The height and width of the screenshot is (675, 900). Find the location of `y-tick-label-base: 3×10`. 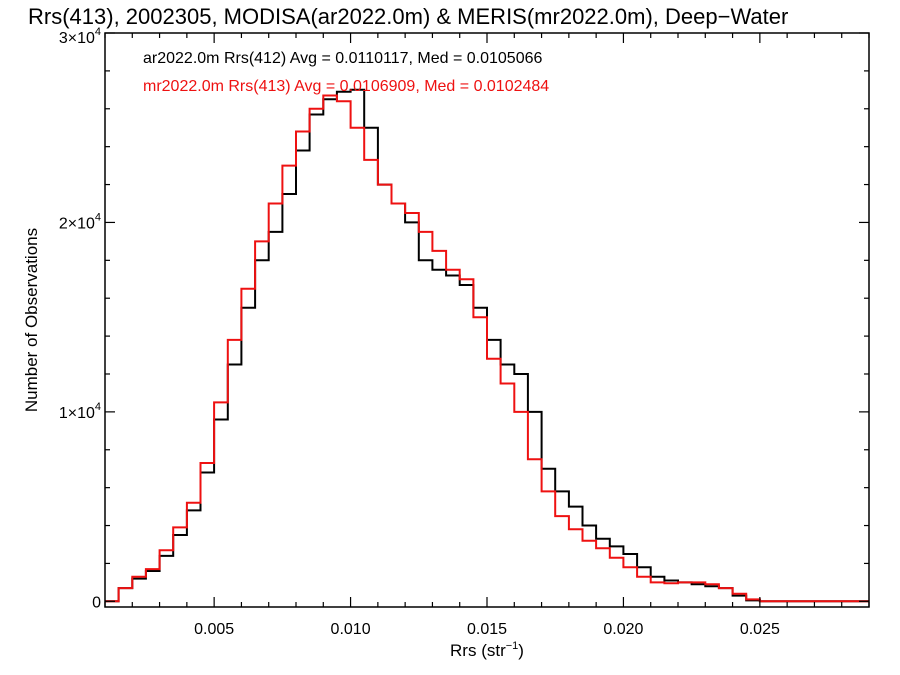

y-tick-label-base: 3×10 is located at coordinates (77, 38).